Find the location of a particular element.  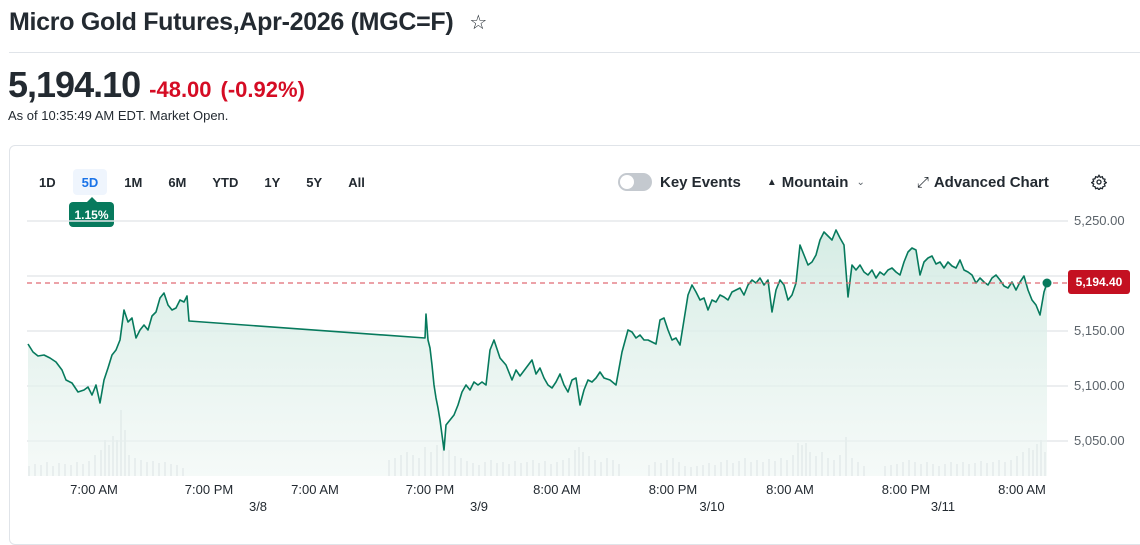

range-change-badge: 1.15% is located at coordinates (91, 212).